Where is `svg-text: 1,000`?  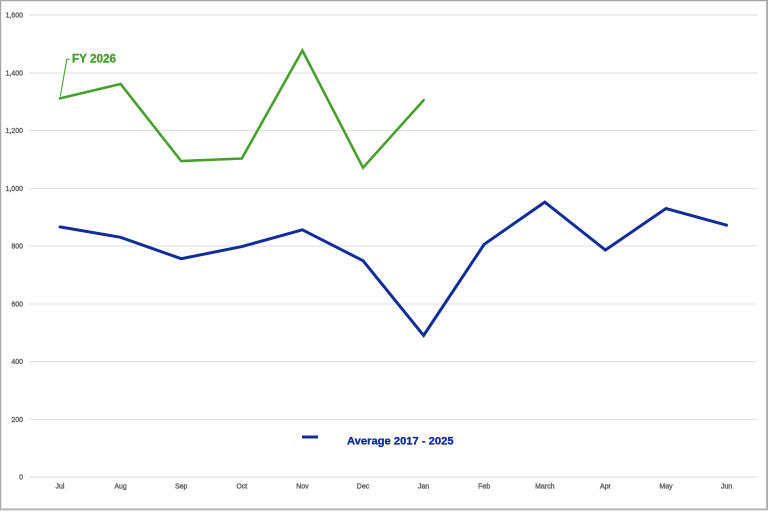 svg-text: 1,000 is located at coordinates (14, 189).